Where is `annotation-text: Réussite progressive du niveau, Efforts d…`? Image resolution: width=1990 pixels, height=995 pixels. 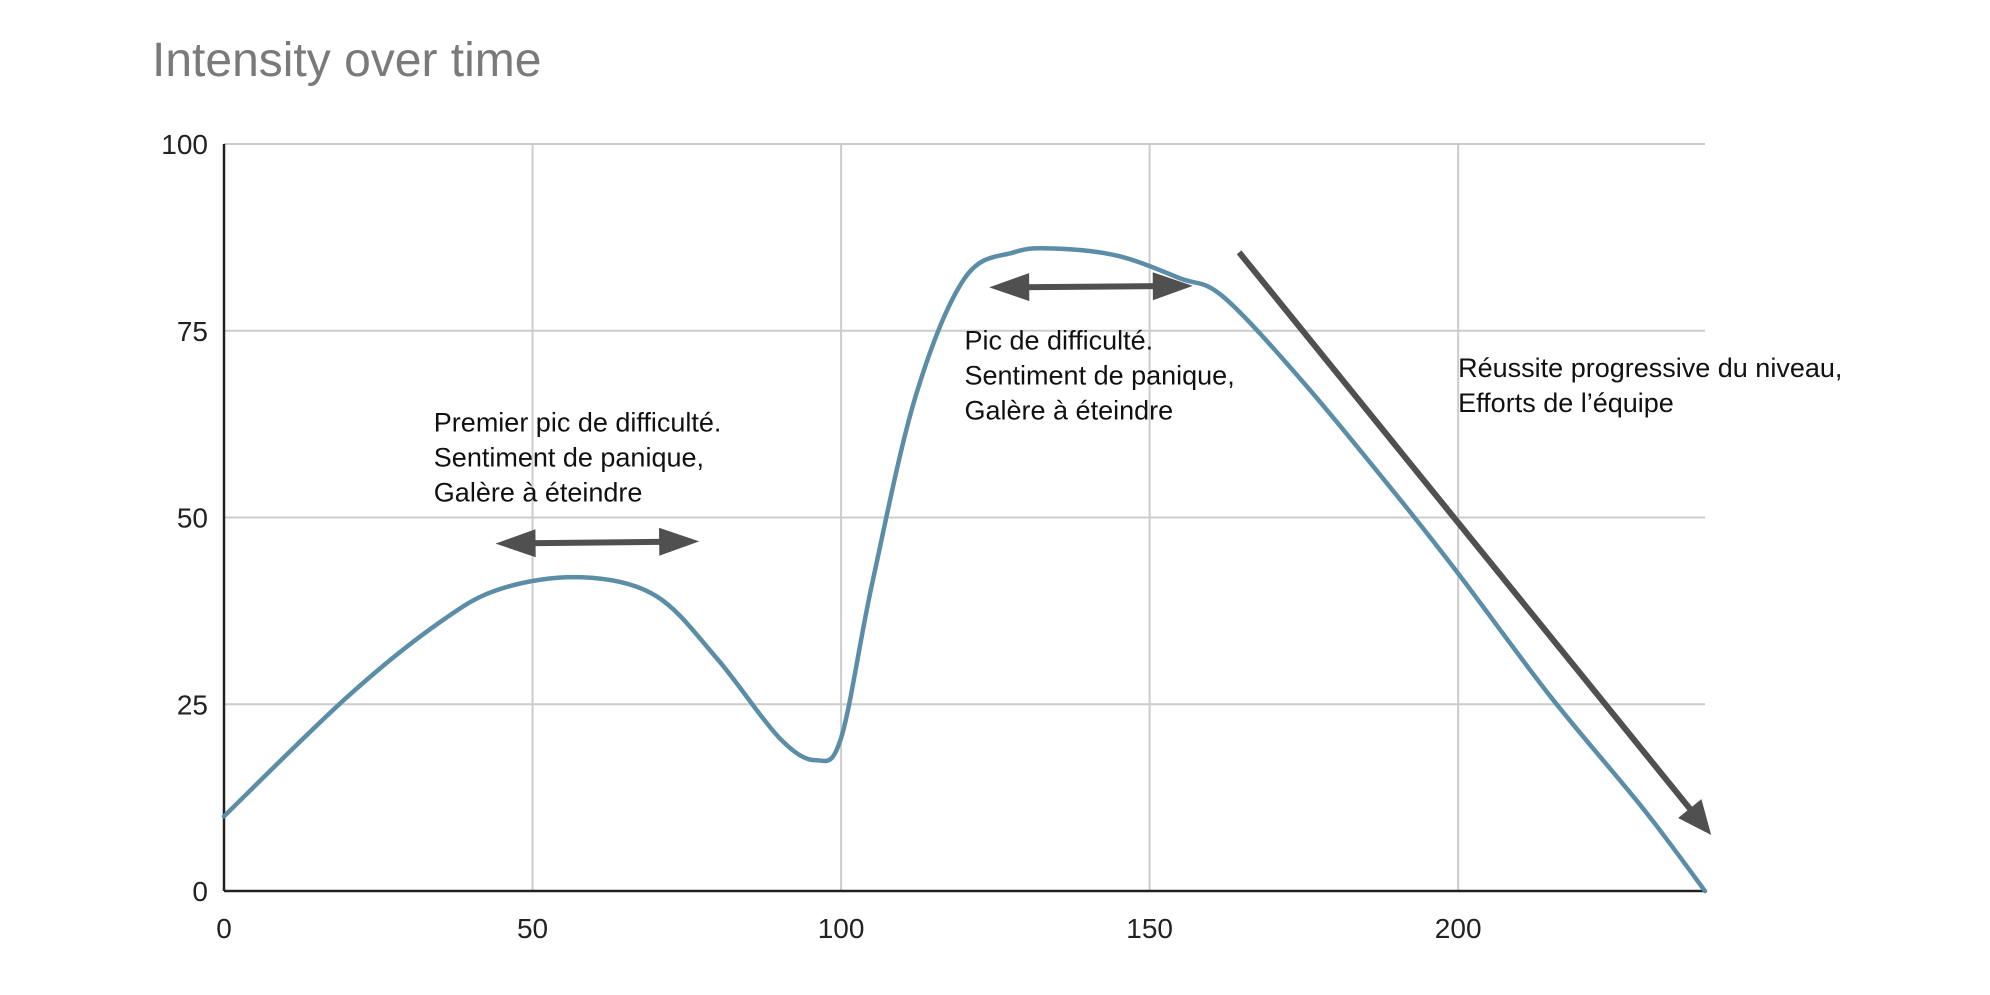 annotation-text: Réussite progressive du niveau, Efforts d… is located at coordinates (1650, 385).